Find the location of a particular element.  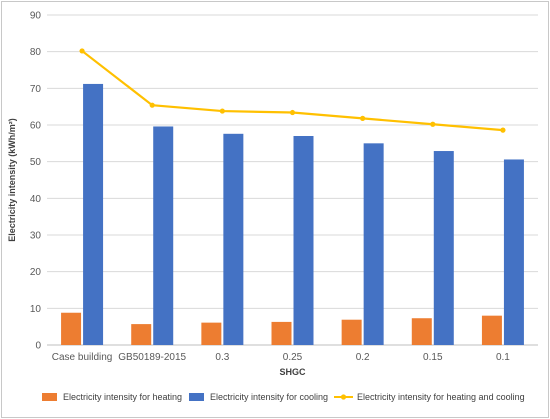

y-tick-label-7: 70 is located at coordinates (36, 89).